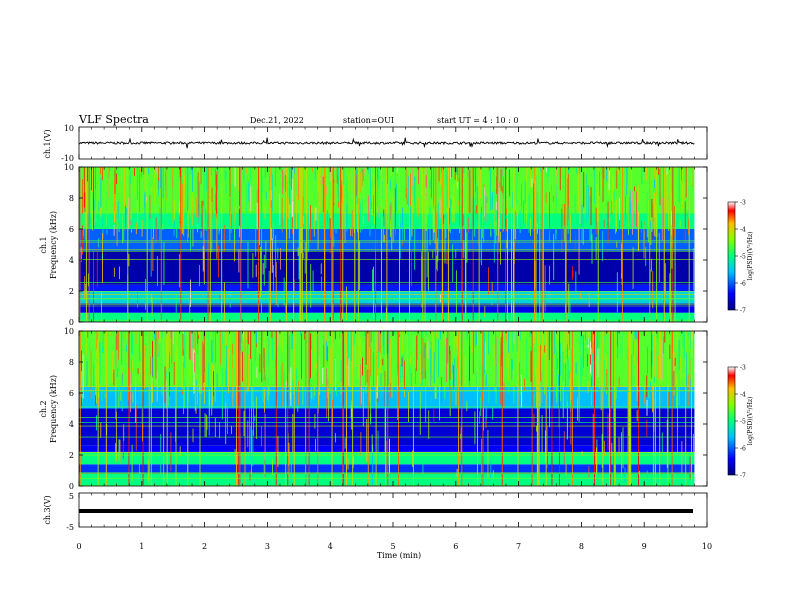 This screenshot has width=792, height=612. I want to click on time-tick-label: 10, so click(707, 546).